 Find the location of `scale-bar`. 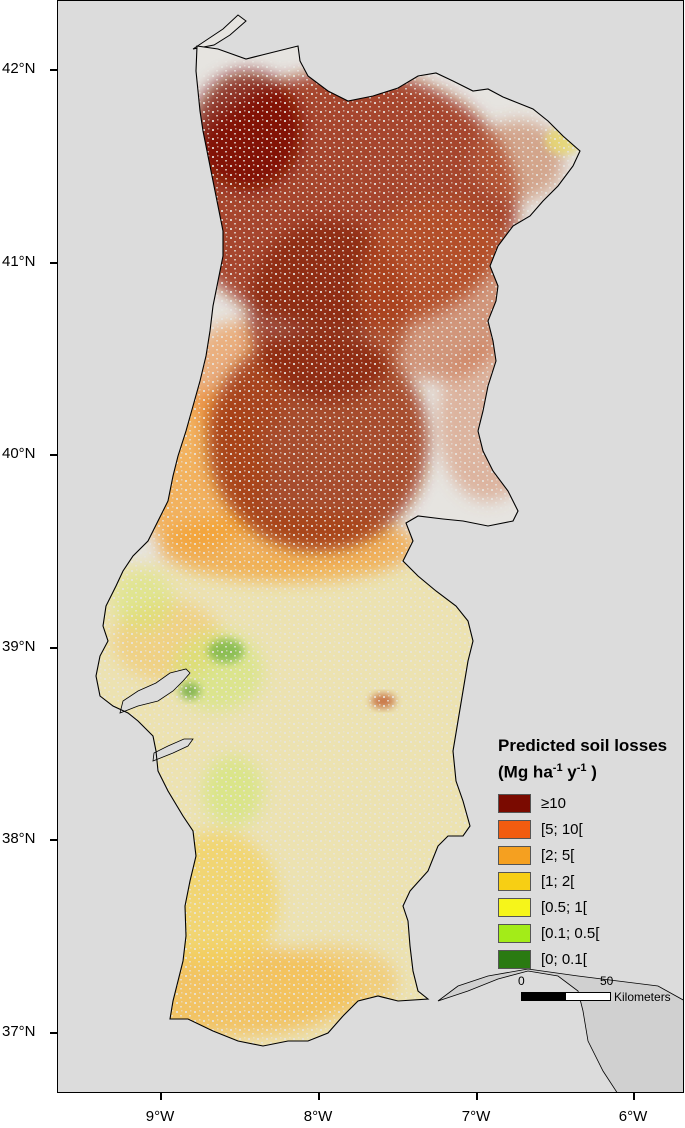

scale-bar is located at coordinates (566, 996).